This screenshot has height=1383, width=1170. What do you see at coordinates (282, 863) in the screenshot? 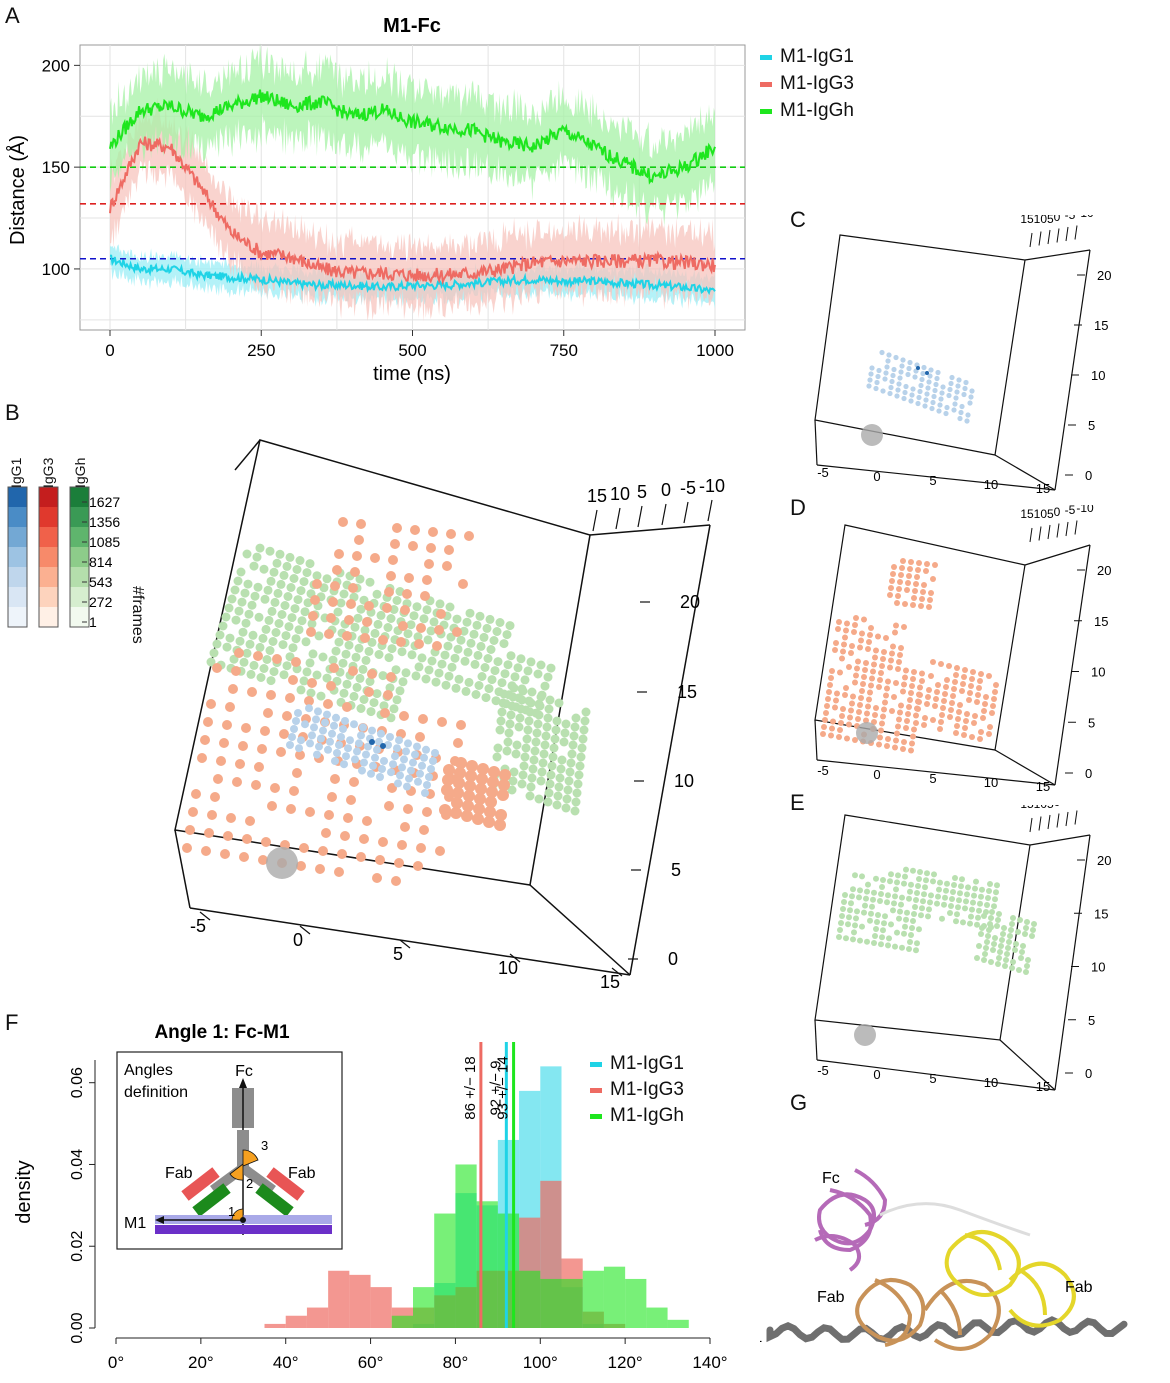
I see `panel-b-origin-marker` at bounding box center [282, 863].